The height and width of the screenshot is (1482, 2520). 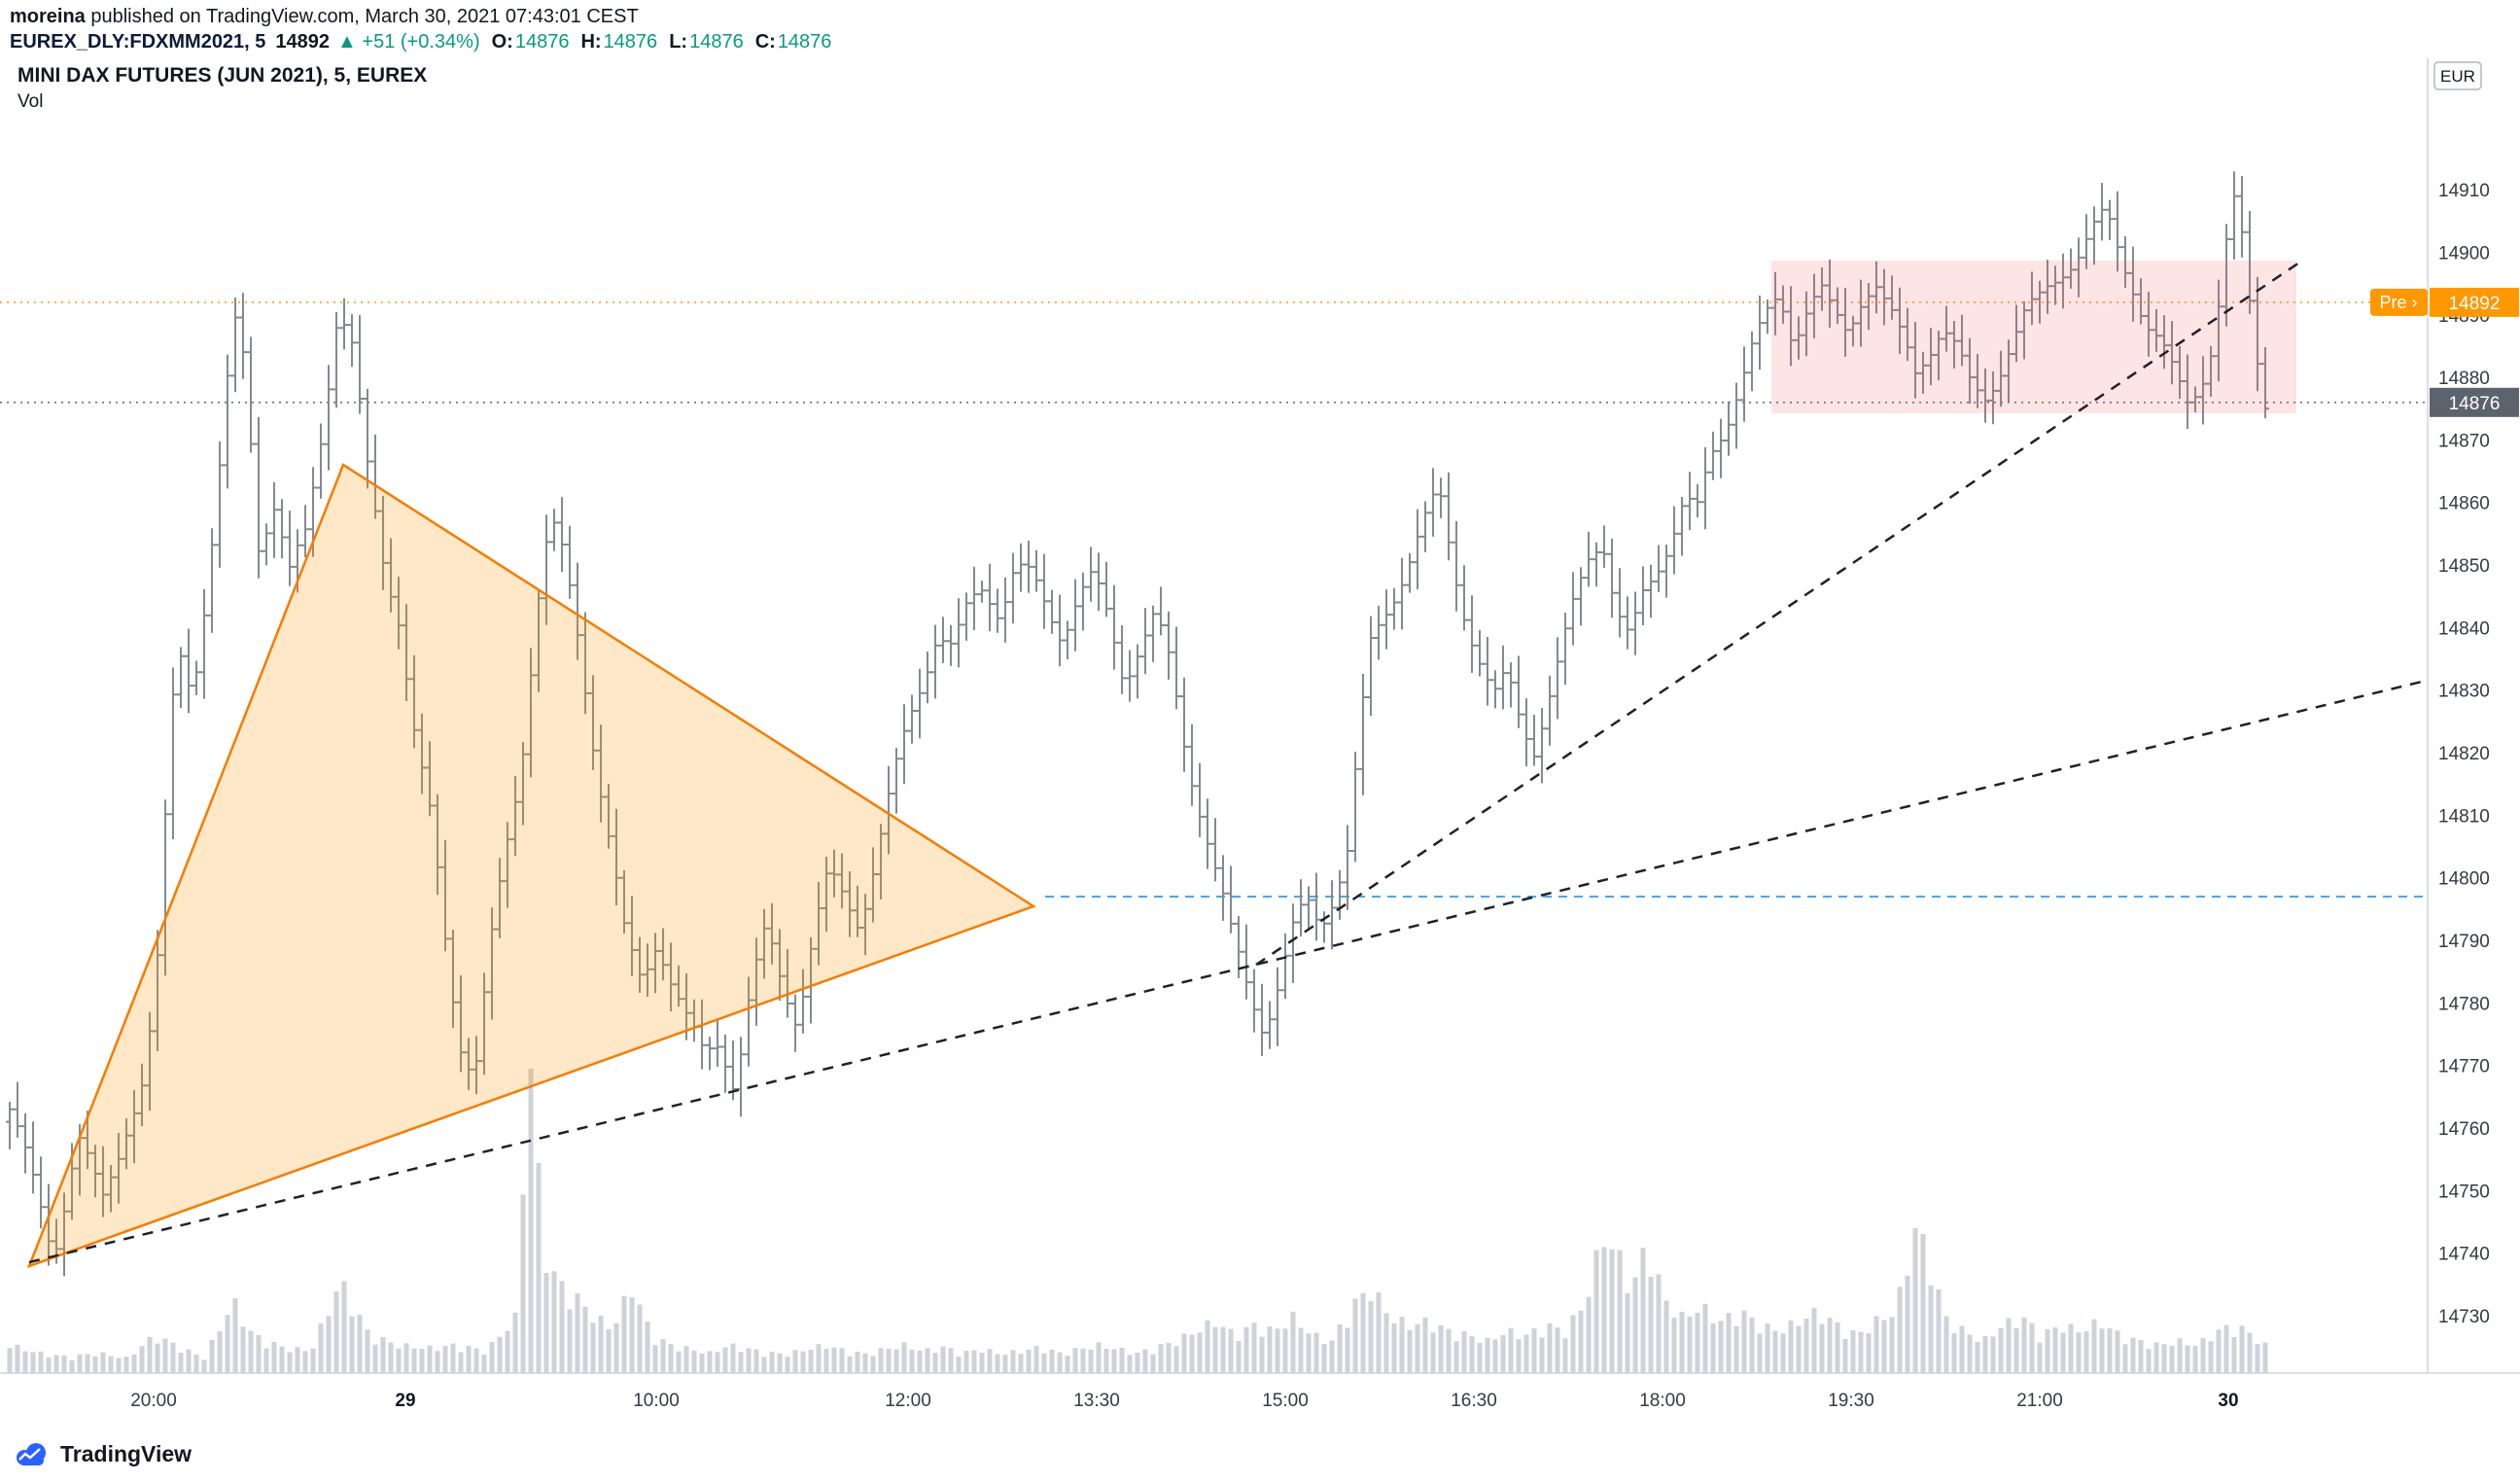 I want to click on author-name: moreina, so click(x=48, y=16).